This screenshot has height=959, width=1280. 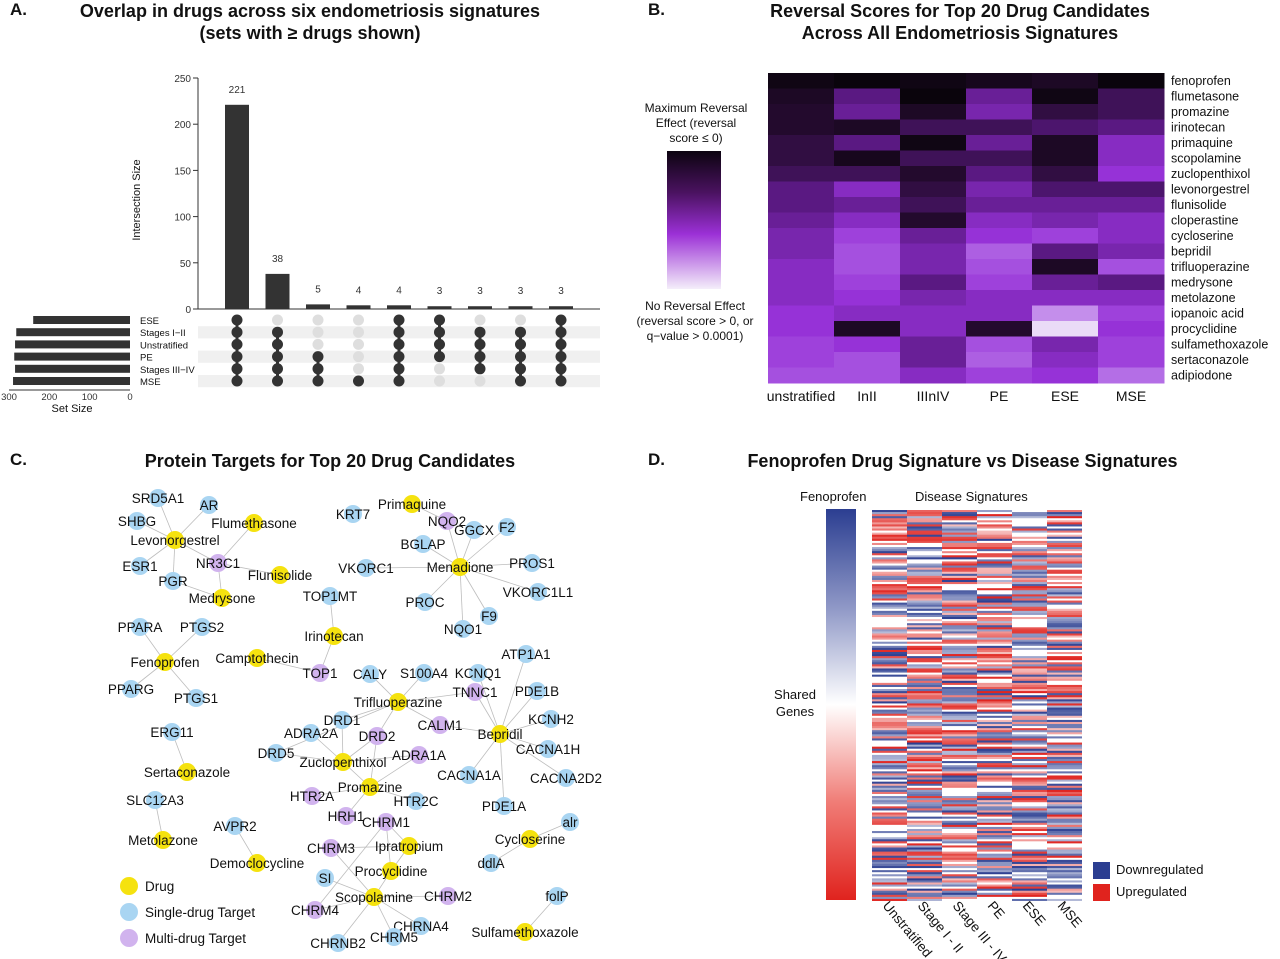 I want to click on network-node-drug, so click(x=187, y=772).